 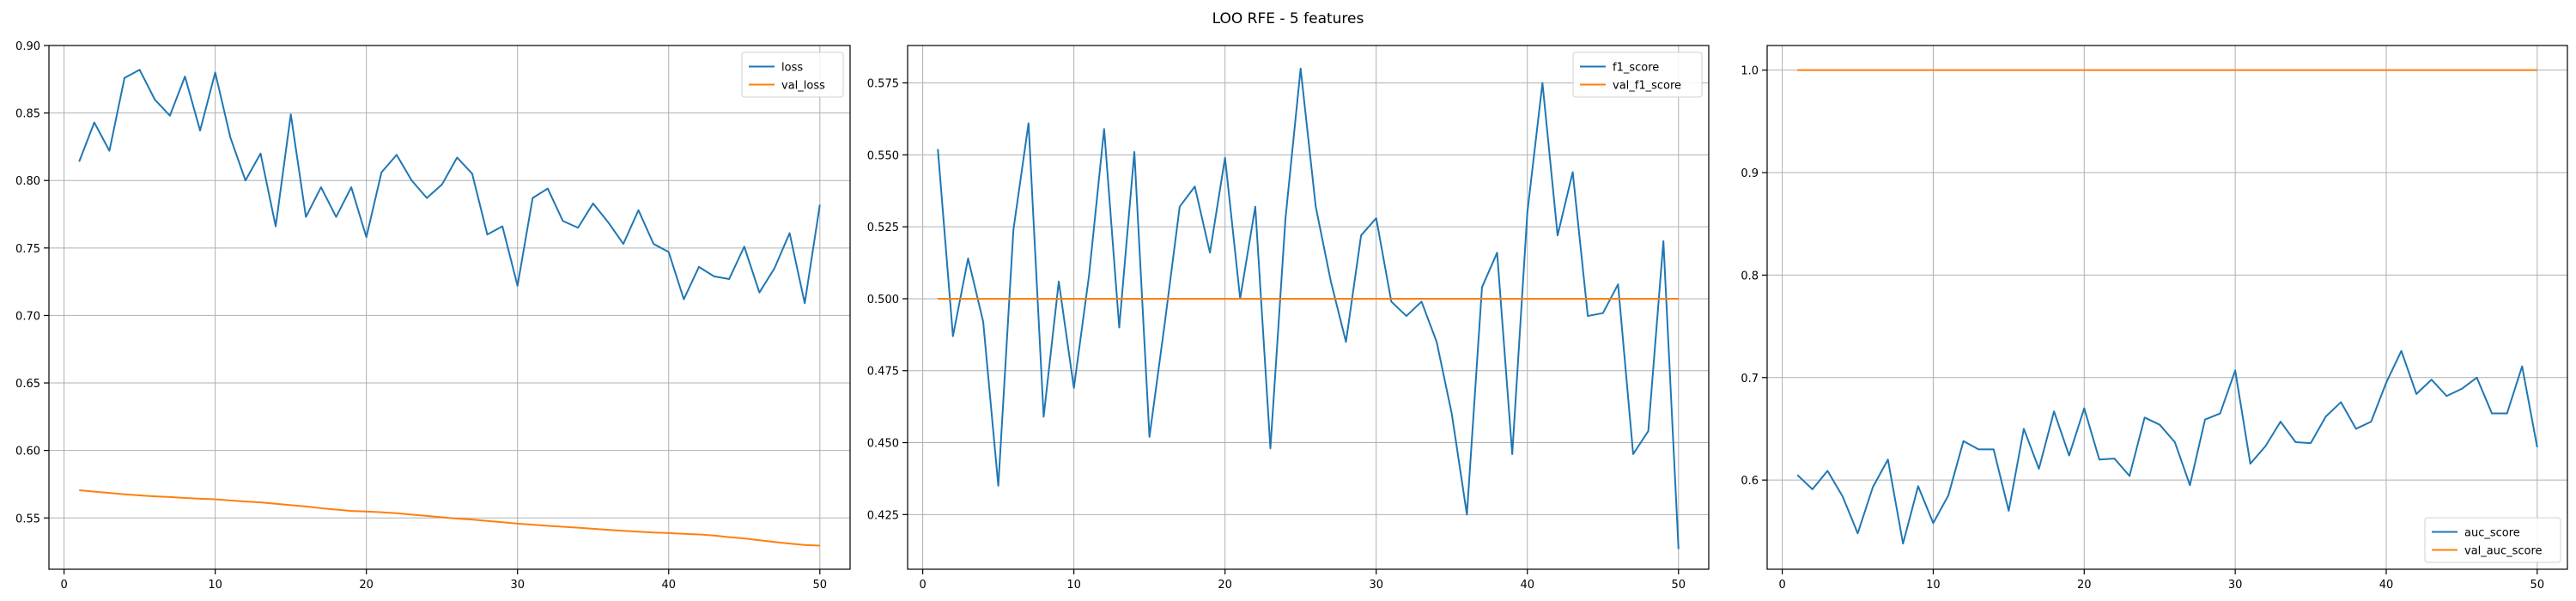 What do you see at coordinates (28, 452) in the screenshot?
I see `y-tick-label: 0.60` at bounding box center [28, 452].